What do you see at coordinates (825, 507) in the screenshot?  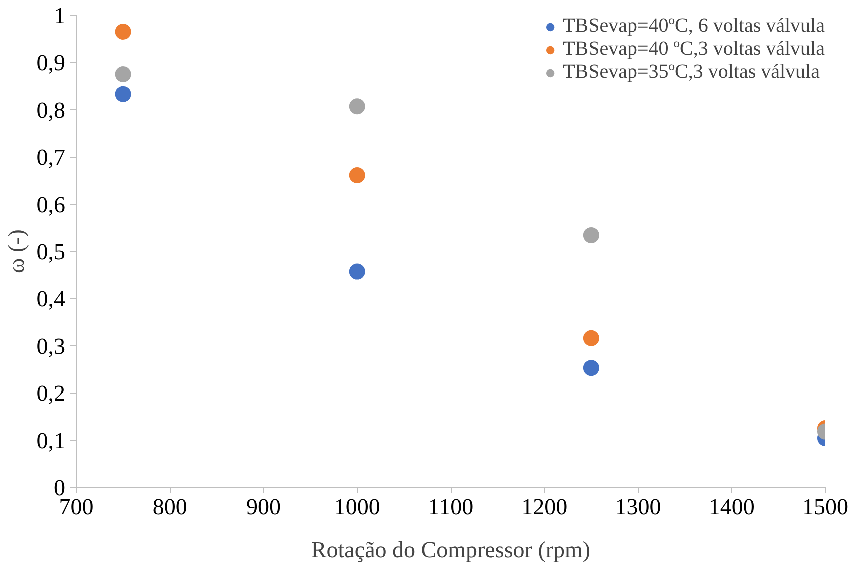 I see `x-tick-label: 1500` at bounding box center [825, 507].